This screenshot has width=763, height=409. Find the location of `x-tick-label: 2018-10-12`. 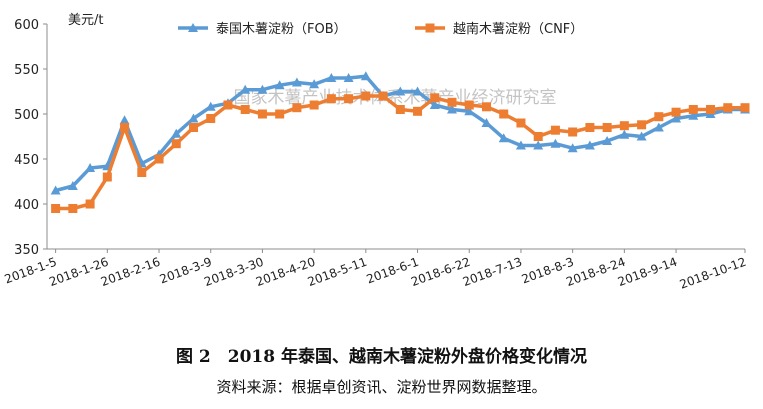

x-tick-label: 2018-10-12 is located at coordinates (713, 273).